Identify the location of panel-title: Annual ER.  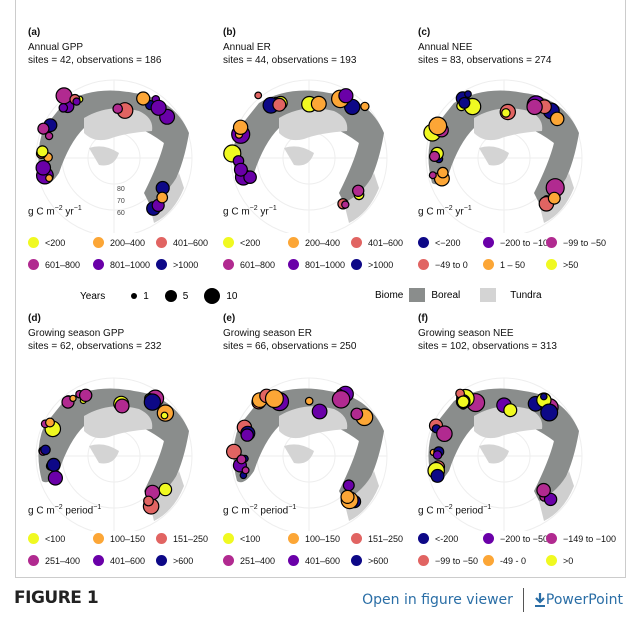
(247, 47).